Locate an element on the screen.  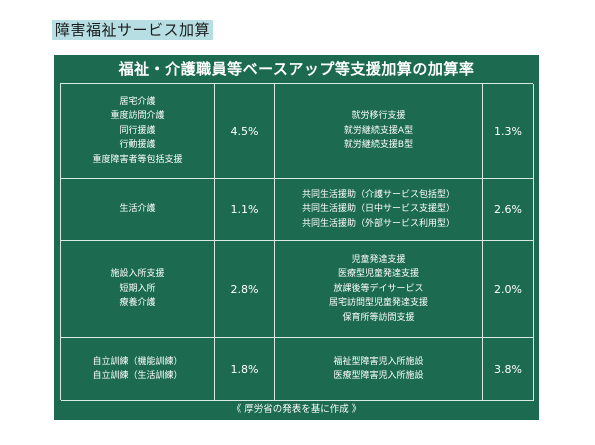
table-row-2-left-services: 生活介護 is located at coordinates (138, 210).